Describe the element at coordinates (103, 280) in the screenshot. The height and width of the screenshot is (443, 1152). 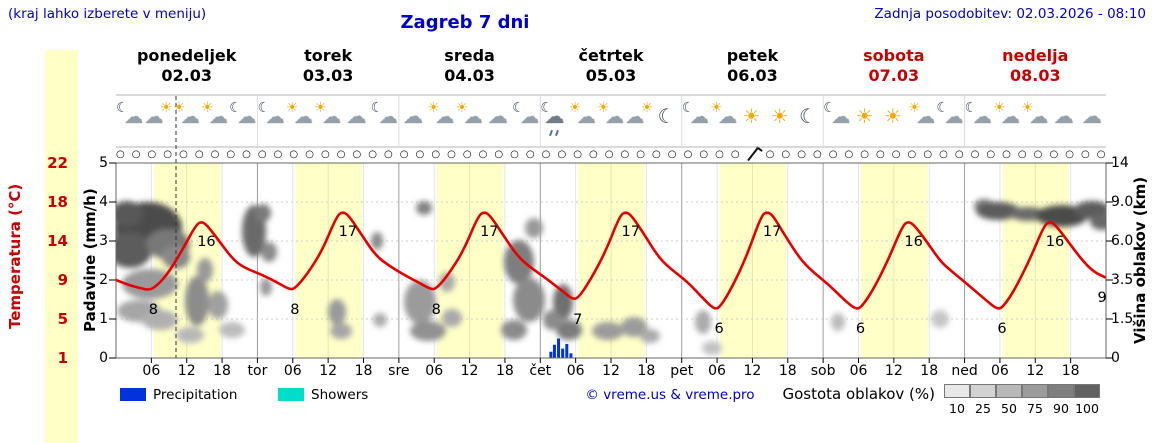
I see `precipitation-tick-label: 2` at that location.